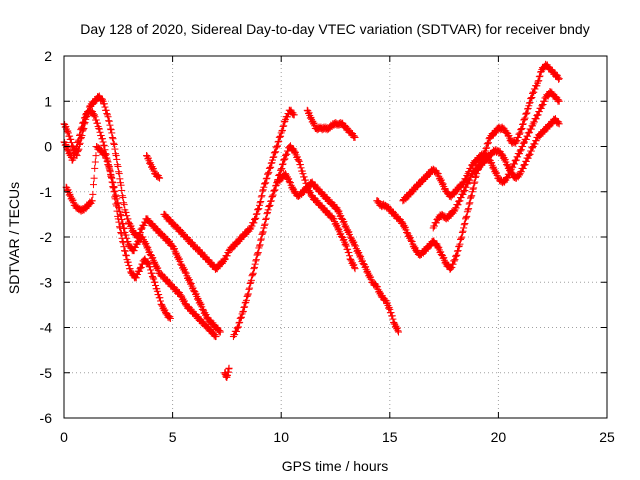 Image resolution: width=640 pixels, height=480 pixels. I want to click on y-tick-label: 1, so click(48, 101).